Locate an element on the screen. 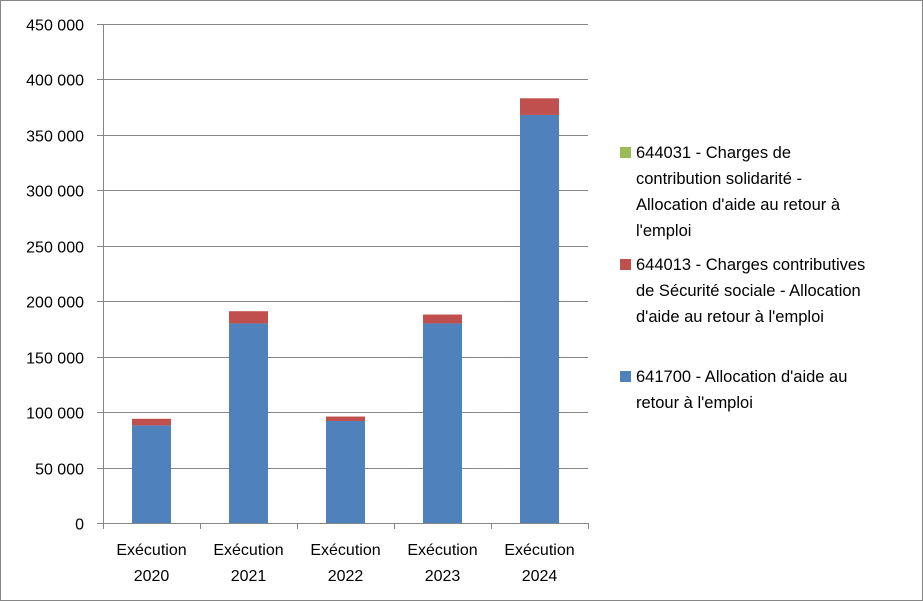 Image resolution: width=923 pixels, height=601 pixels. y-tick-label: 250 000 is located at coordinates (55, 248).